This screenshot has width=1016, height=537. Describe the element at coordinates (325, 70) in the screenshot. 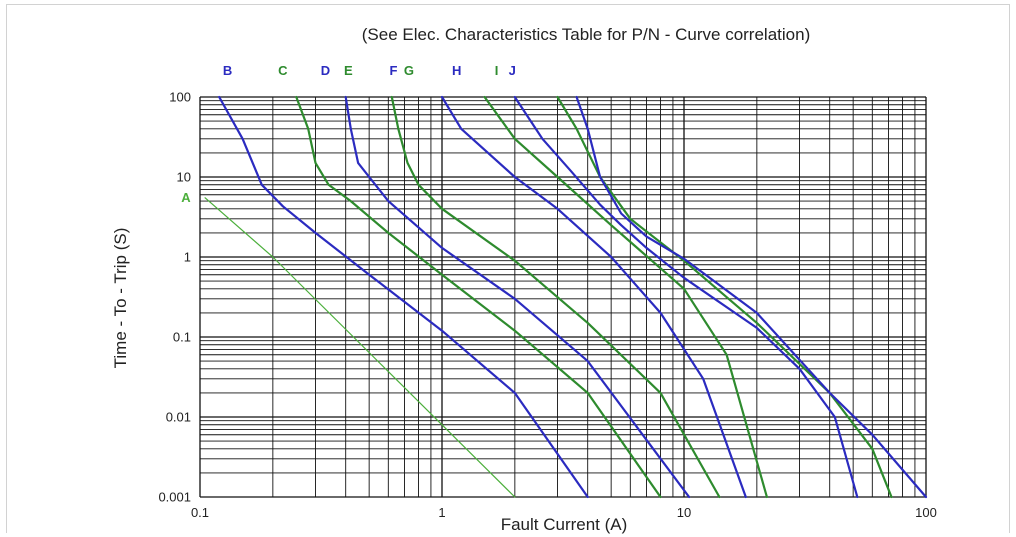

I see `curve-label-D: D` at that location.